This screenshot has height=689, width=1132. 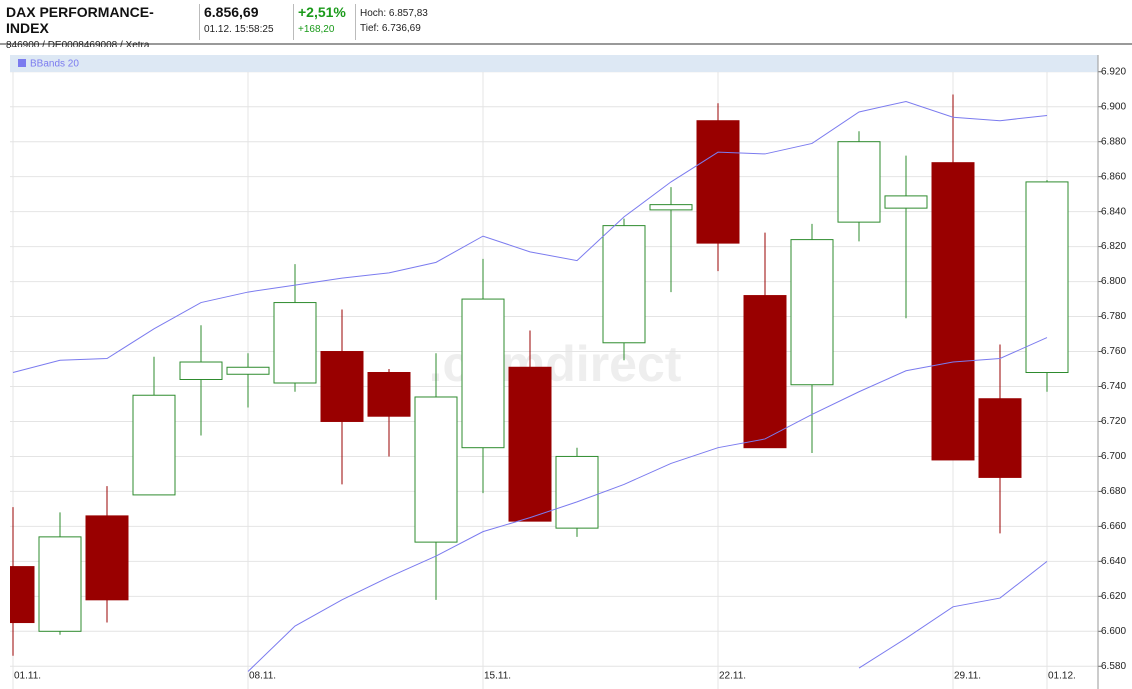 What do you see at coordinates (322, 12) in the screenshot?
I see `change-pct: +2,51%` at bounding box center [322, 12].